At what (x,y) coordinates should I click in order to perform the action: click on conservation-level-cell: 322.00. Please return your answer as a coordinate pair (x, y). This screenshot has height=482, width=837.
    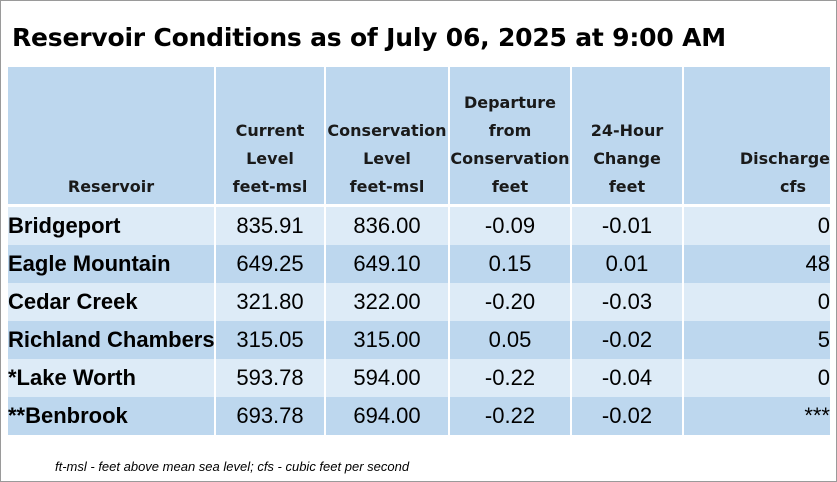
    Looking at the image, I should click on (386, 302).